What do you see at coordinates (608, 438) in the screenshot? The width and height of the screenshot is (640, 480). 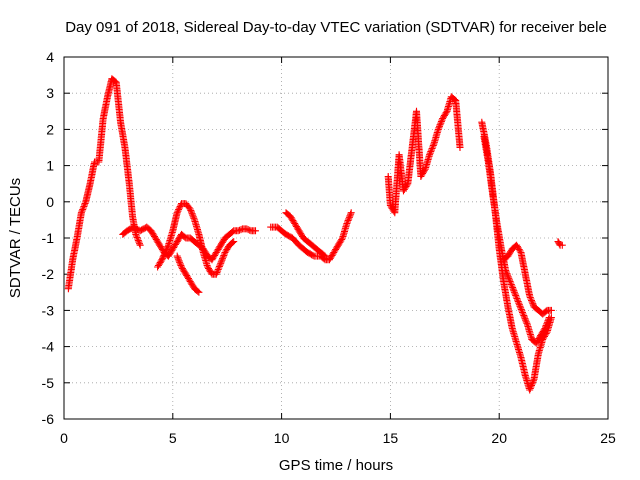 I see `x-tick-label: 25` at bounding box center [608, 438].